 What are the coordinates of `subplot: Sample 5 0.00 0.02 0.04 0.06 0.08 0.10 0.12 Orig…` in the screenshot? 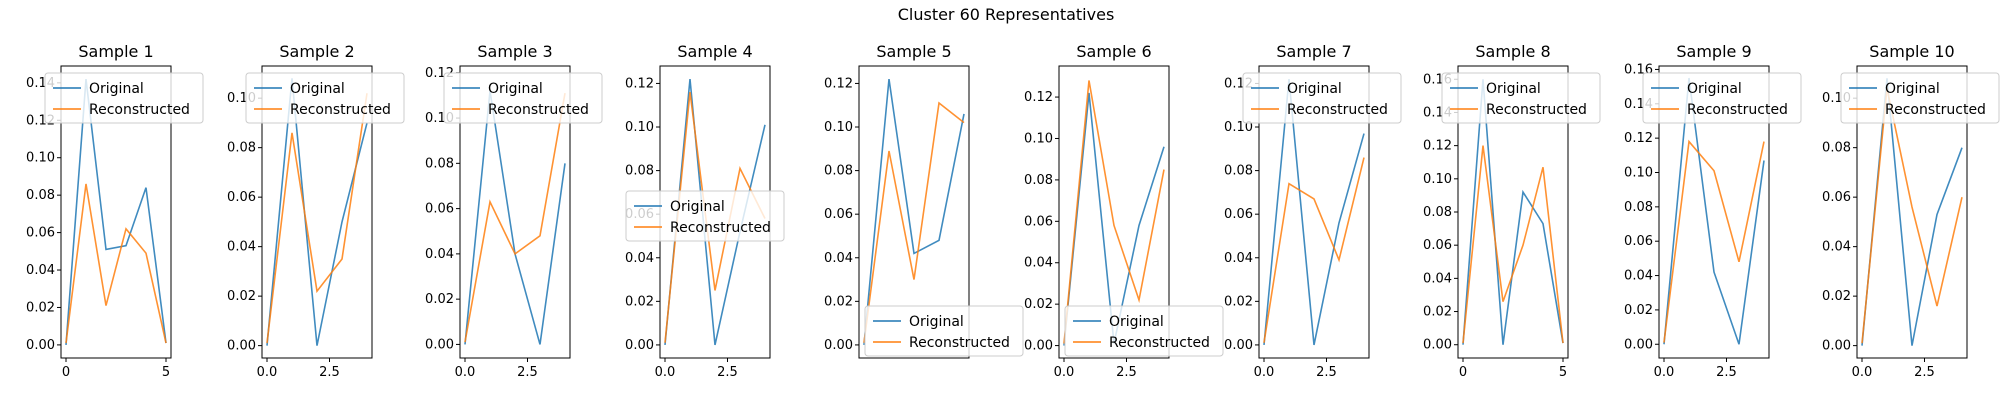 It's located at (924, 200).